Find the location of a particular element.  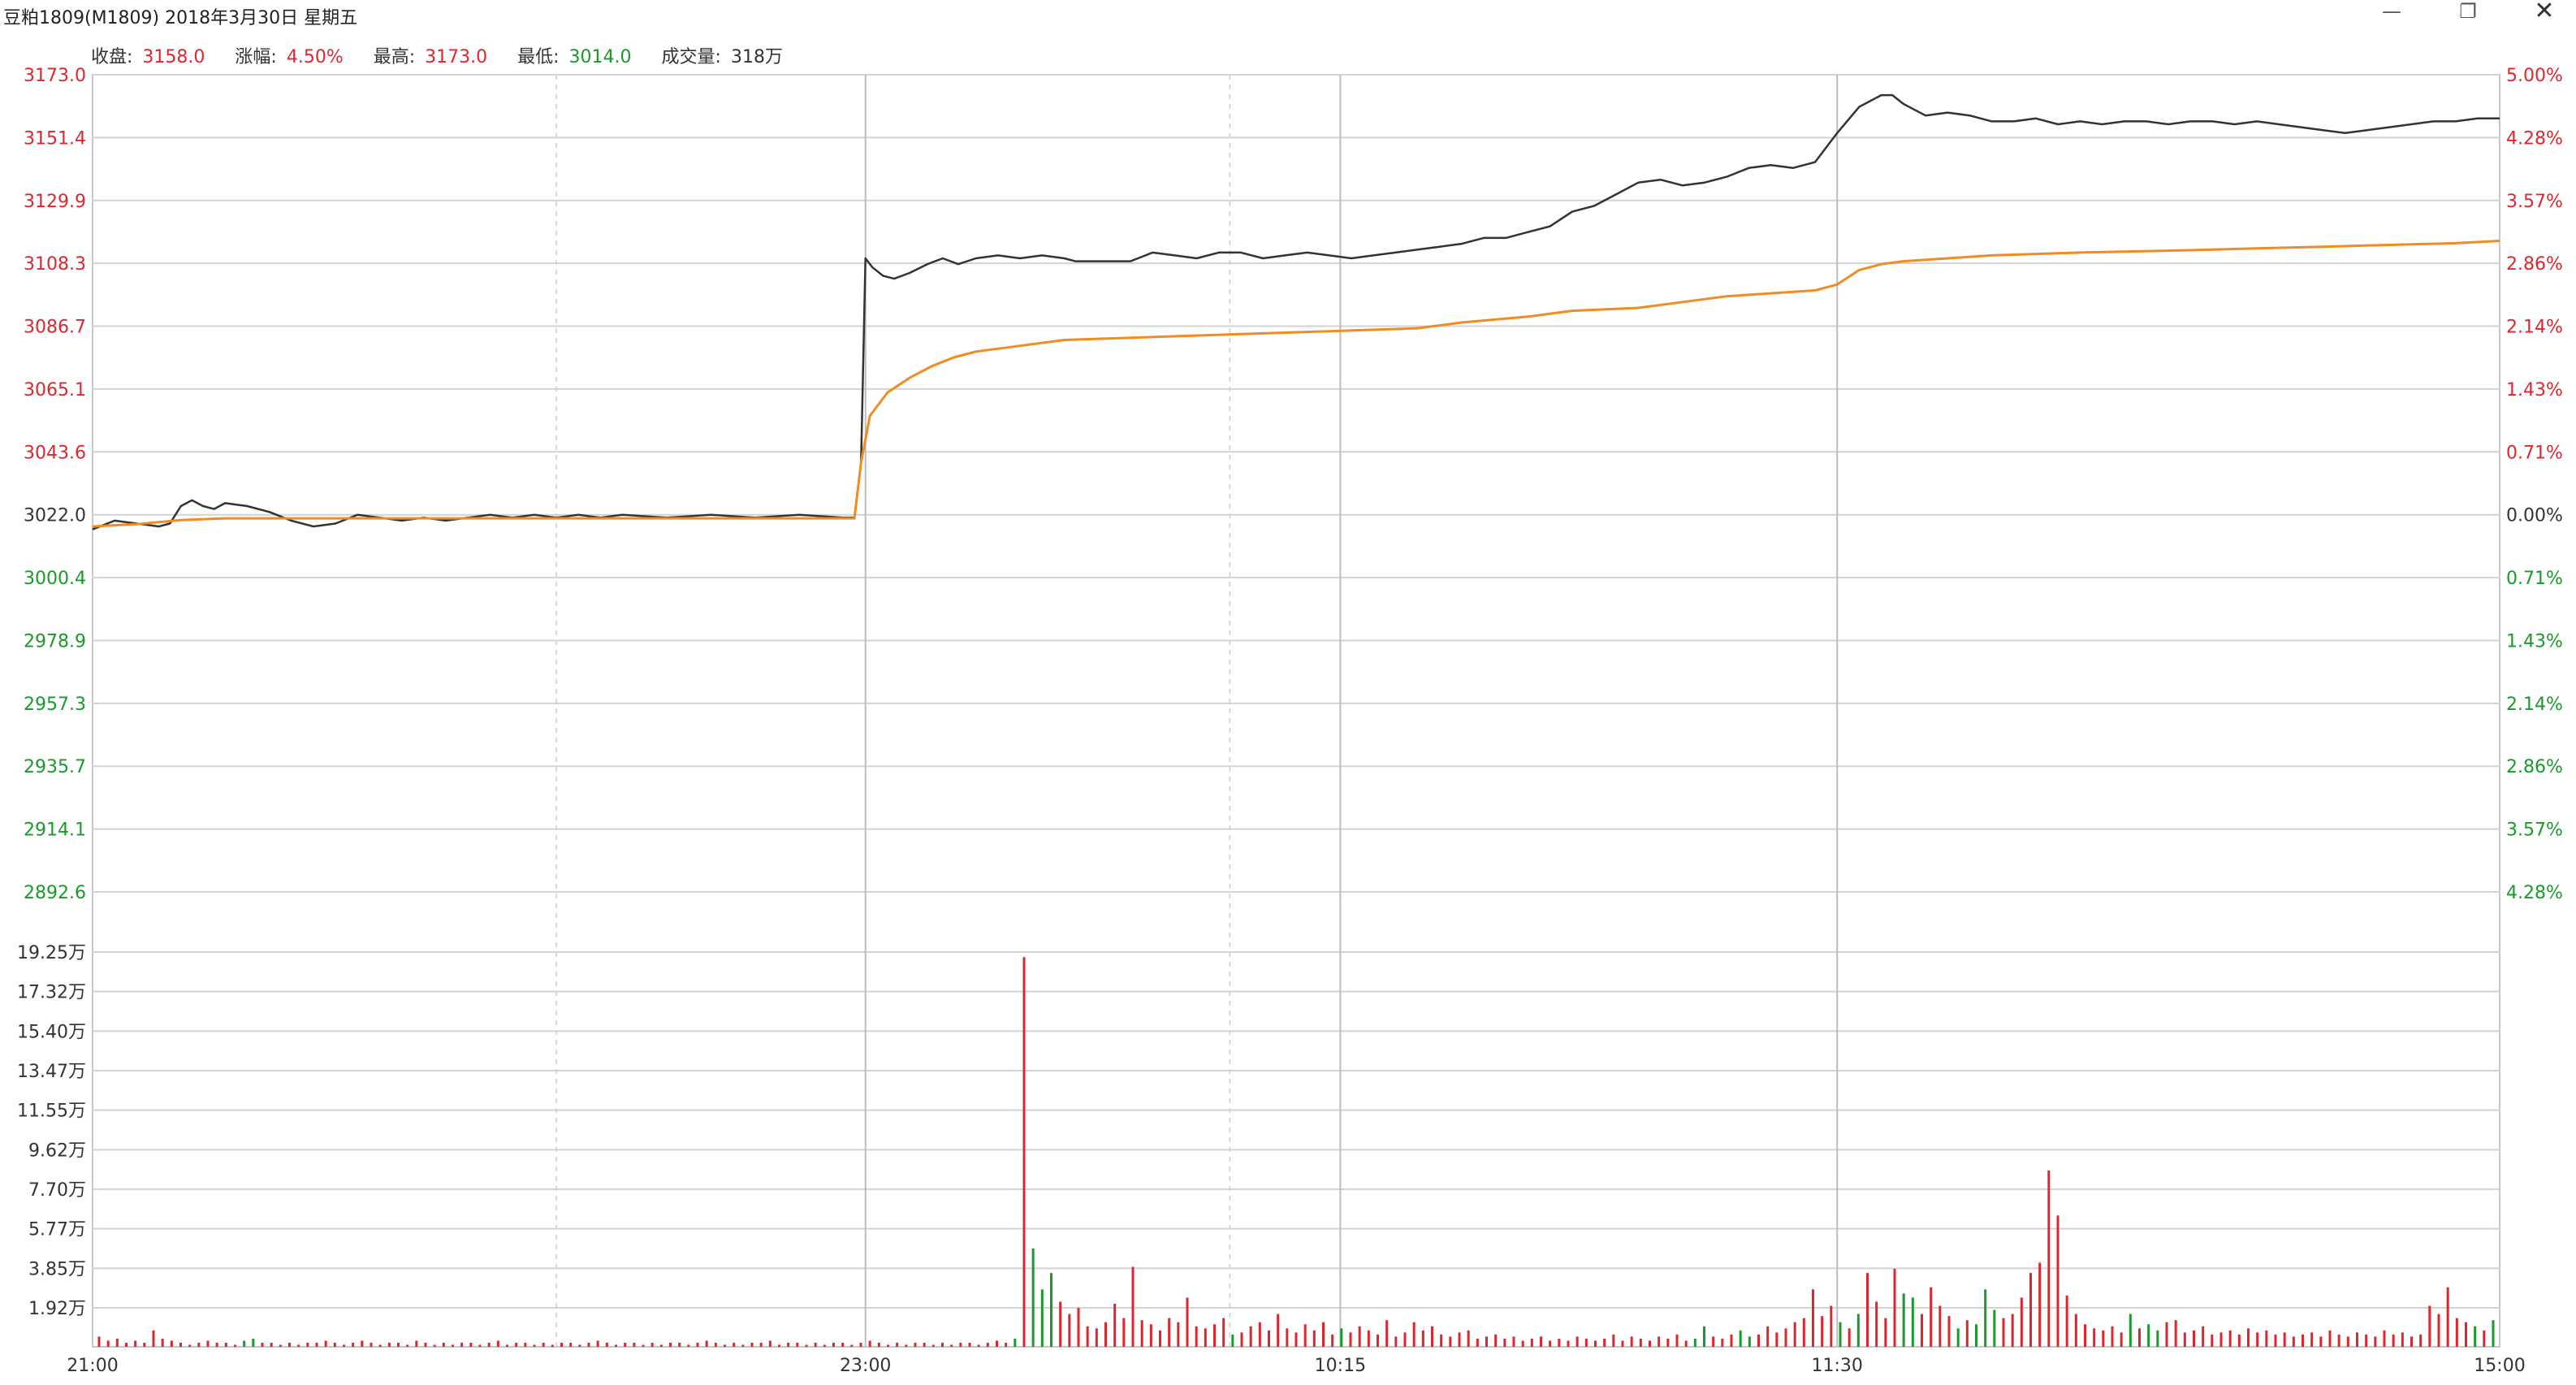

volume-value: 318万 is located at coordinates (757, 57).